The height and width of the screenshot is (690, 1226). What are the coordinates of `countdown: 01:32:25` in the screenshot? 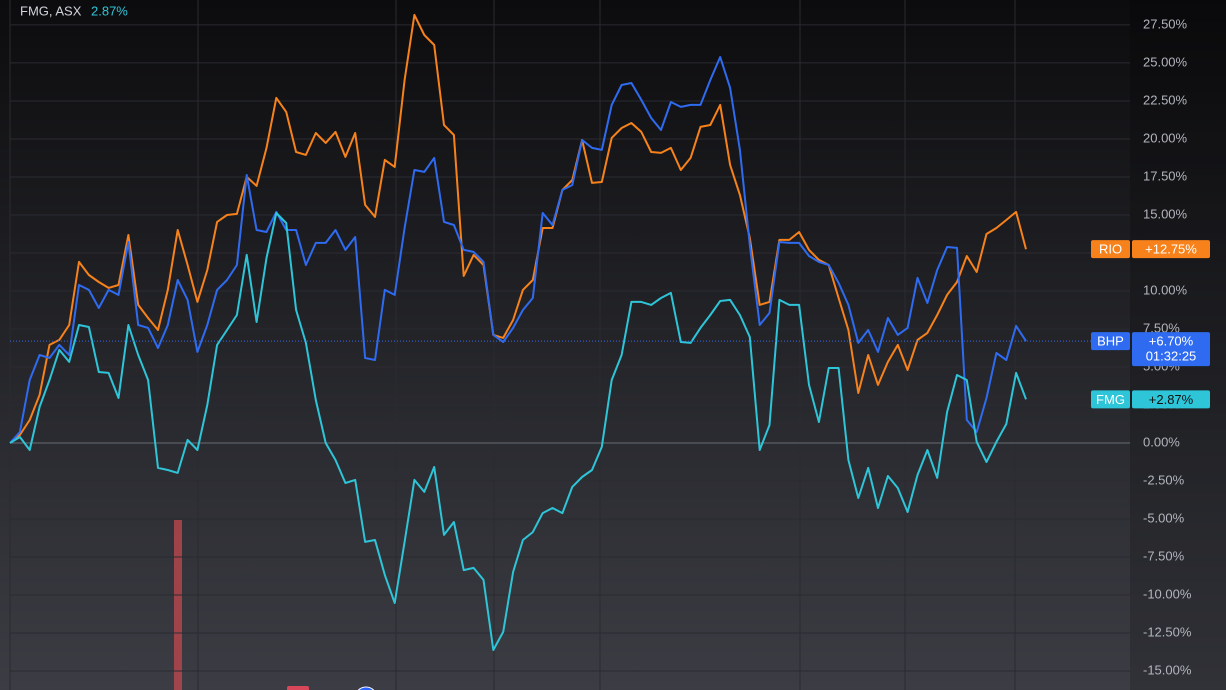 It's located at (1171, 356).